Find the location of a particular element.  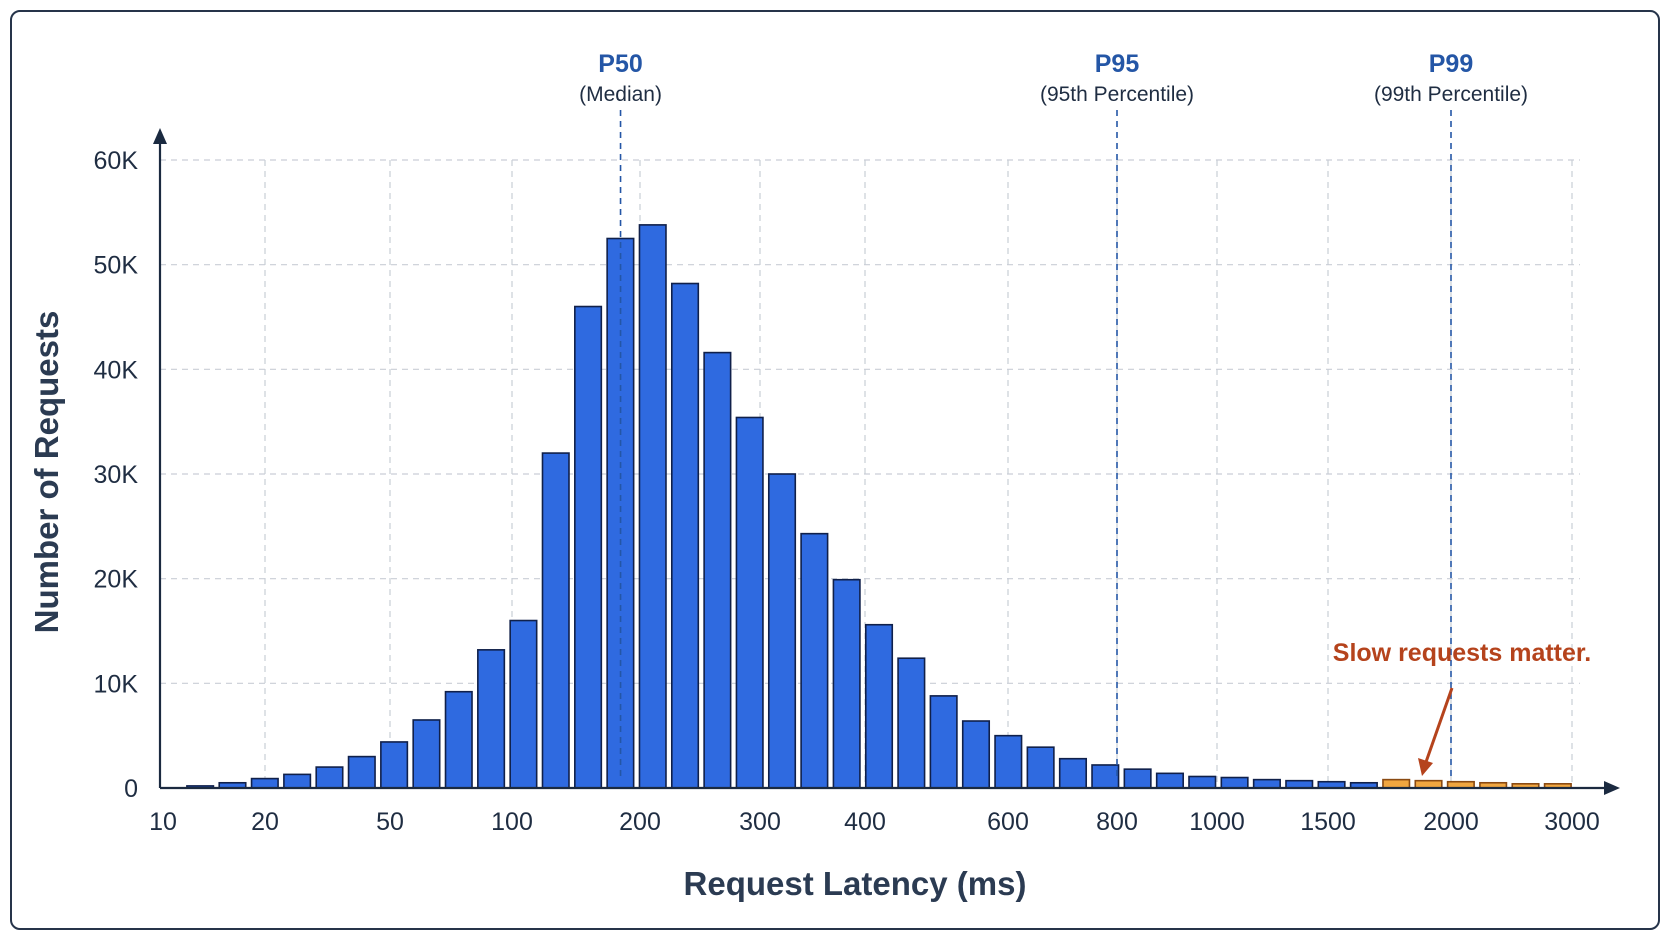

x-tick-label: 800 is located at coordinates (1117, 822).